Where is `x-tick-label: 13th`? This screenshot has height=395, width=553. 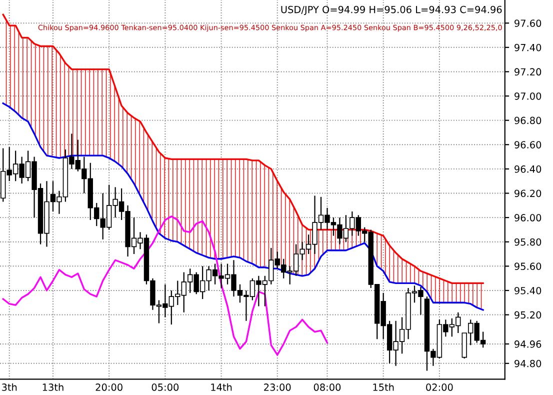
x-tick-label: 13th is located at coordinates (53, 387).